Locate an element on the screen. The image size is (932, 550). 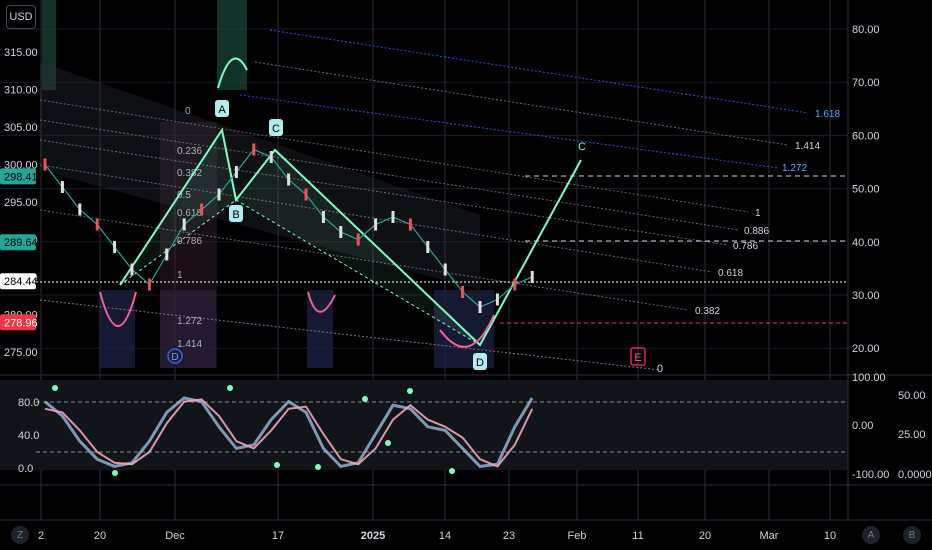
fib-retracement-zone is located at coordinates (188, 245).